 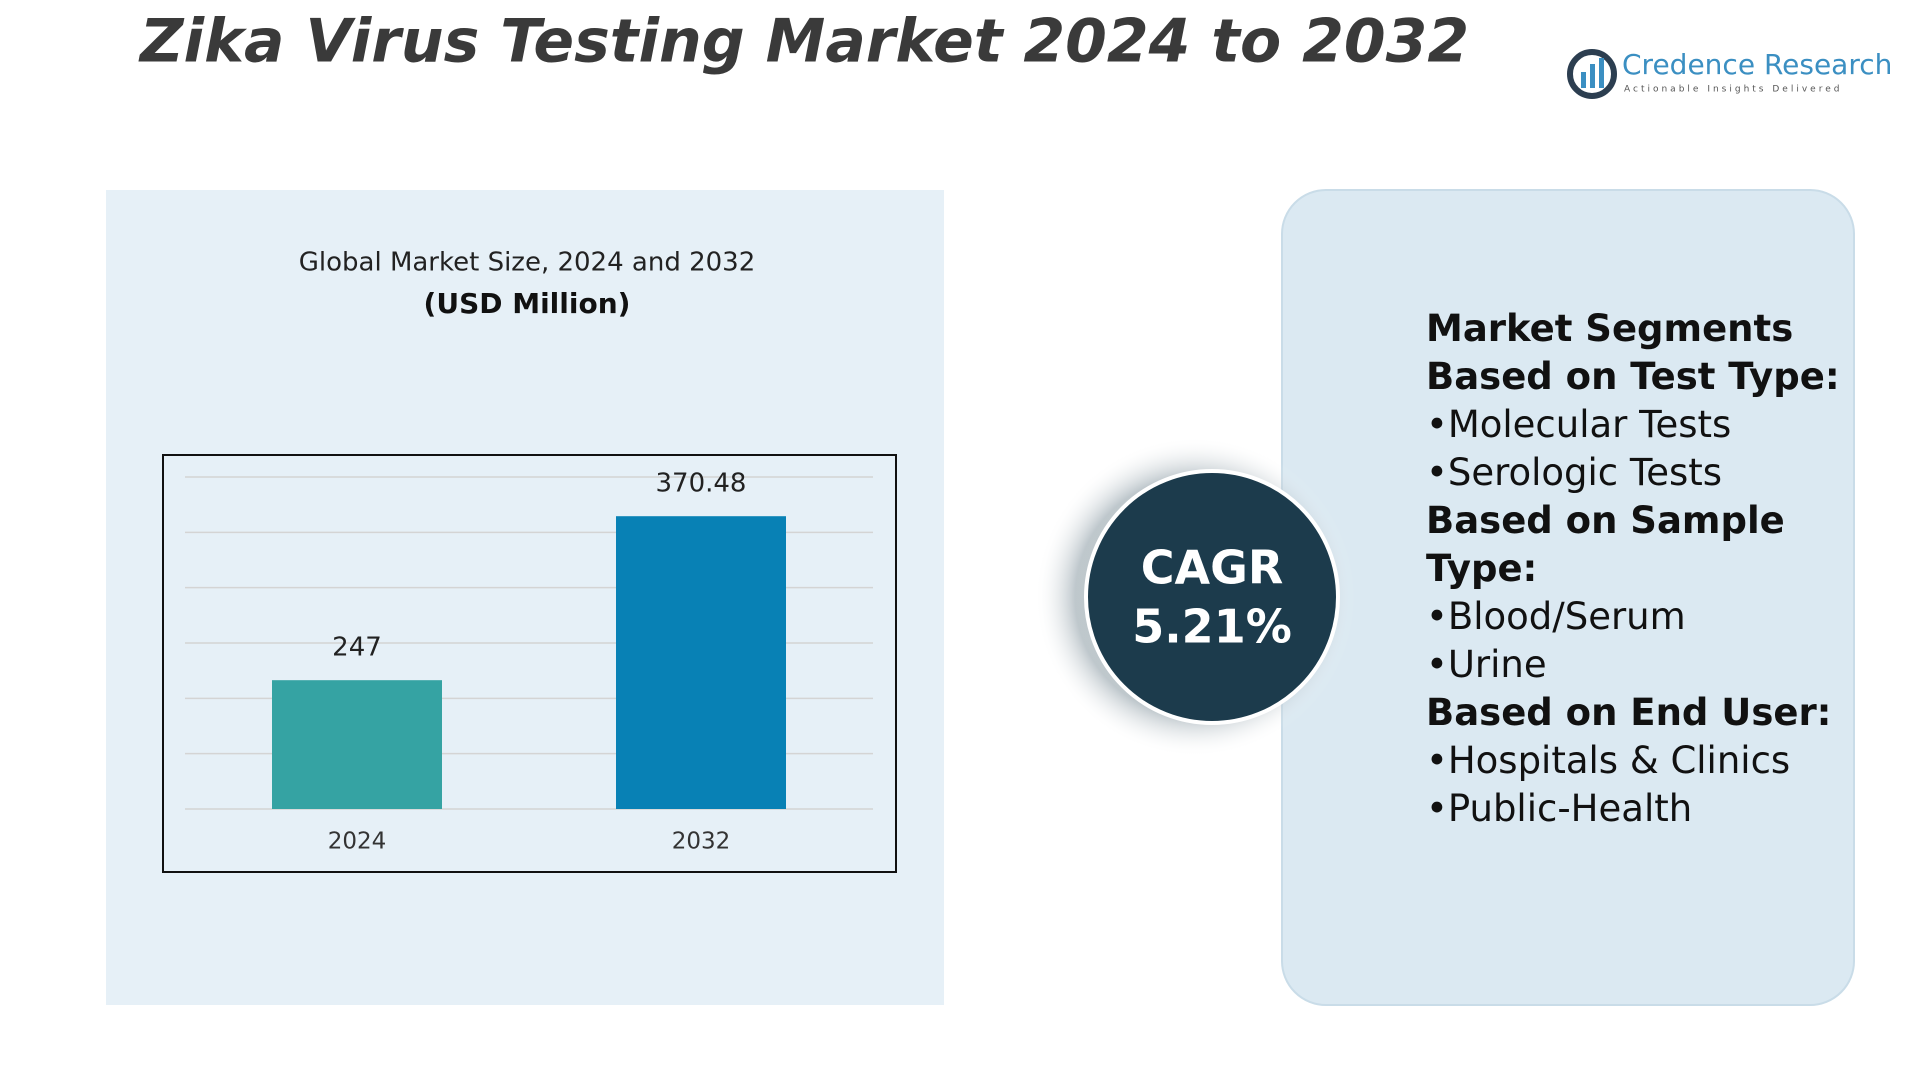 What do you see at coordinates (1641, 473) in the screenshot?
I see `segment-item: Serologic Tests` at bounding box center [1641, 473].